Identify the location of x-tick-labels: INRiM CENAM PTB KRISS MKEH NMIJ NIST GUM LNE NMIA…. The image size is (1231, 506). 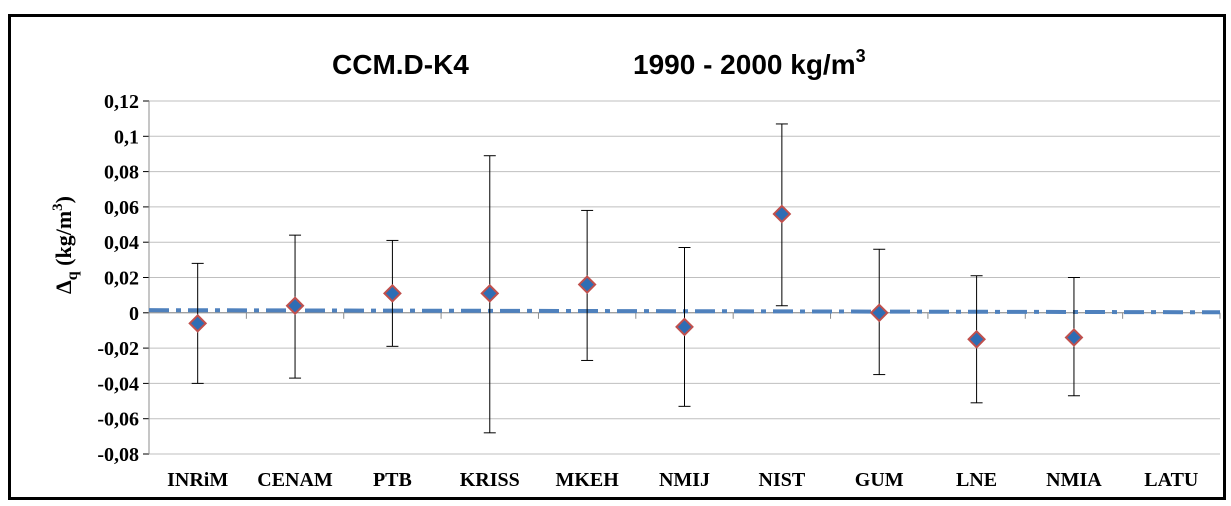
(682, 480).